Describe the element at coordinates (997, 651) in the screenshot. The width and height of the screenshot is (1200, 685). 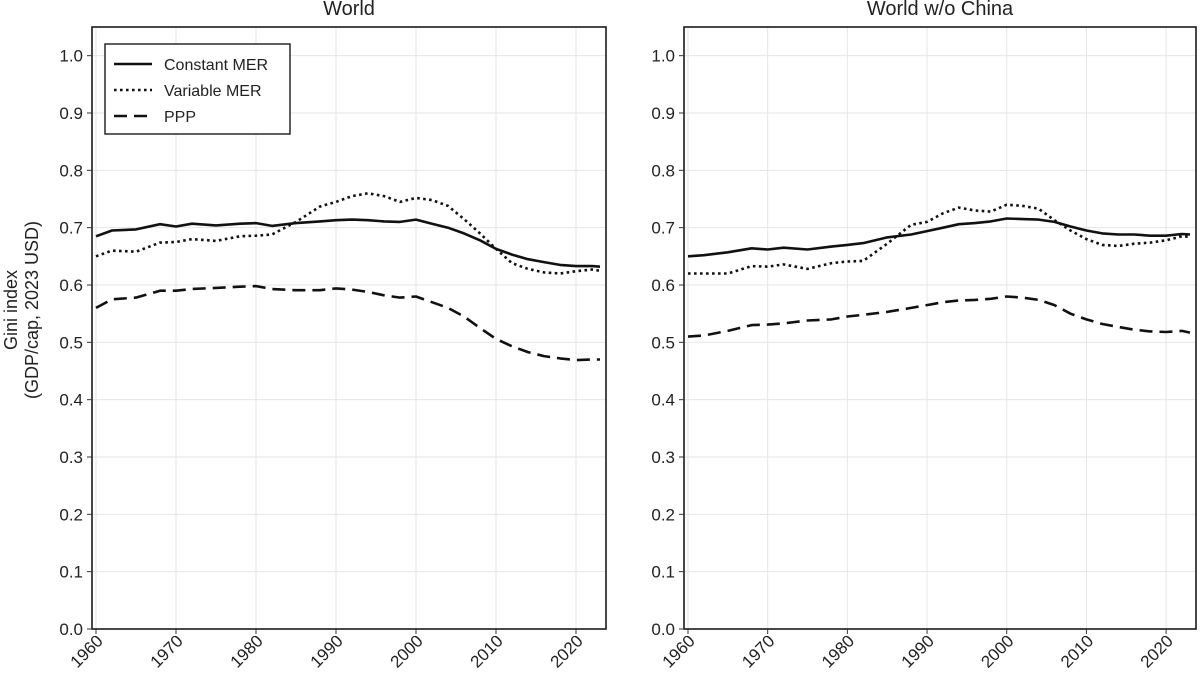
I see `x-tick-label-world-without-china: 2000` at that location.